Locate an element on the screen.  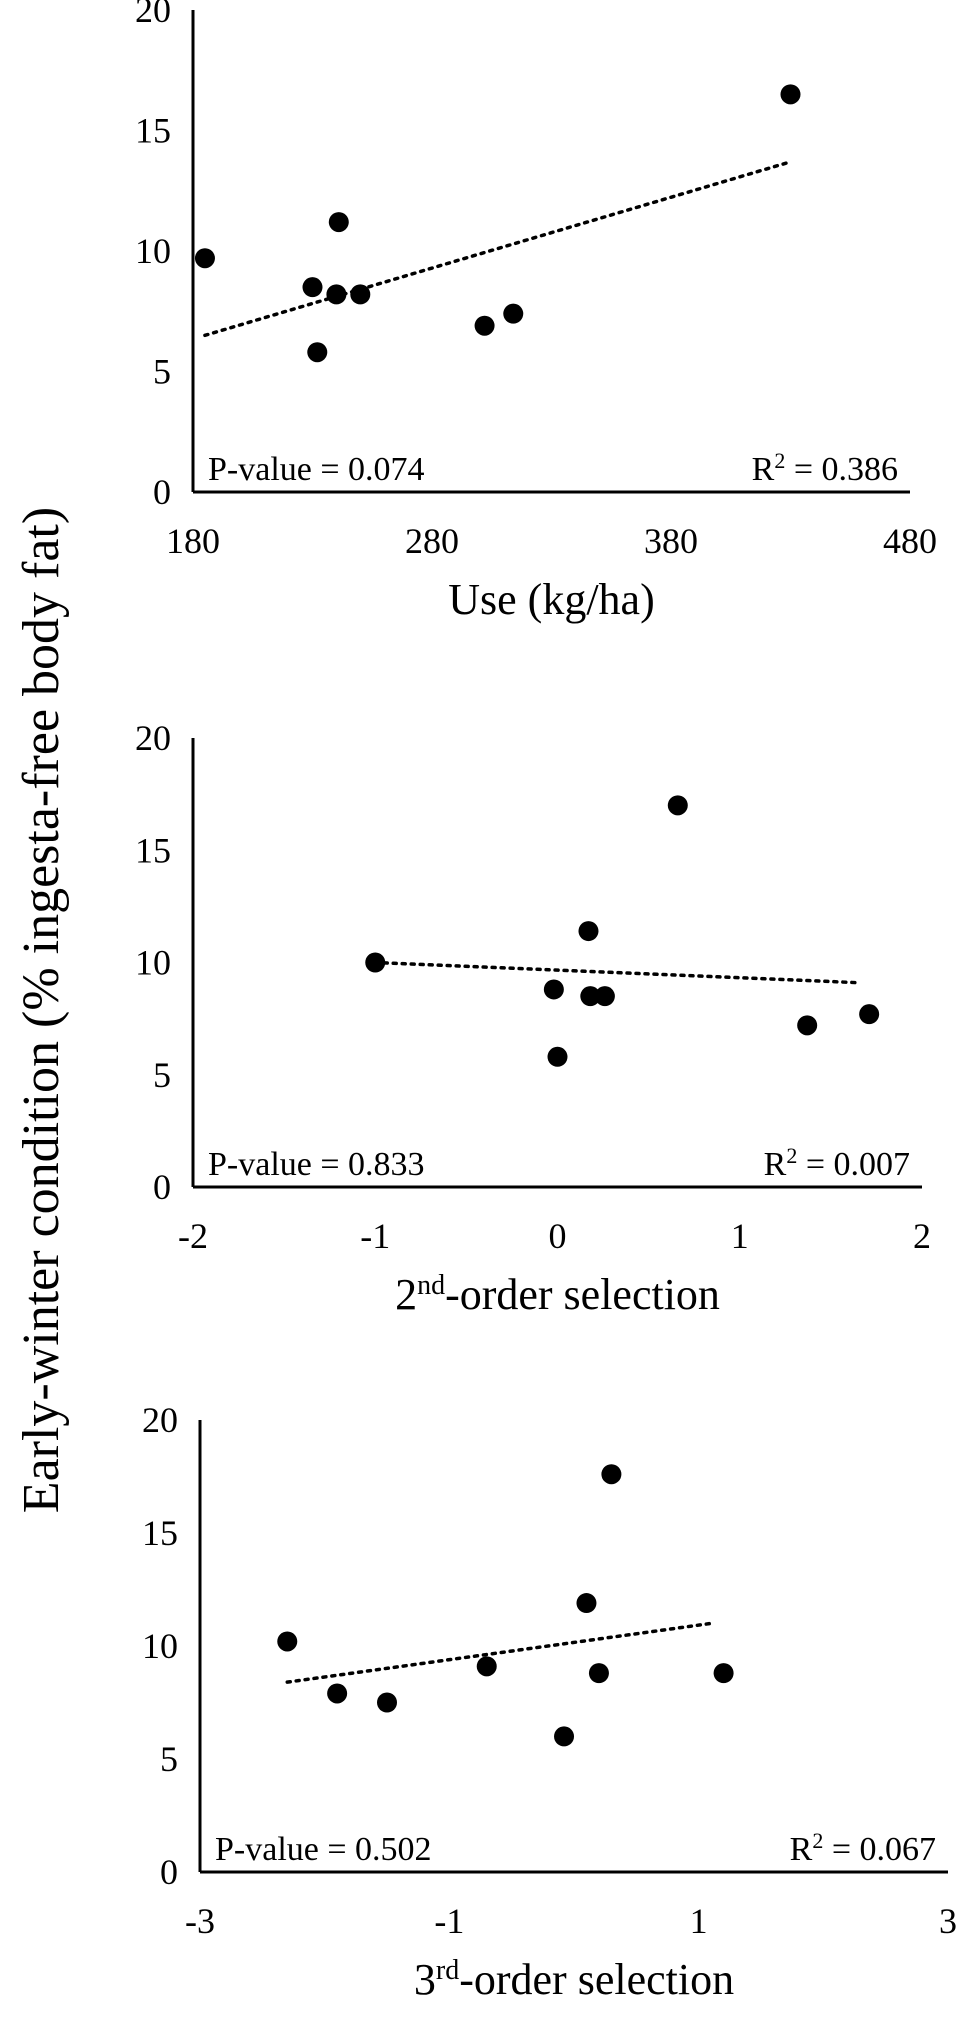
x-tick-label: 2 is located at coordinates (922, 1236).